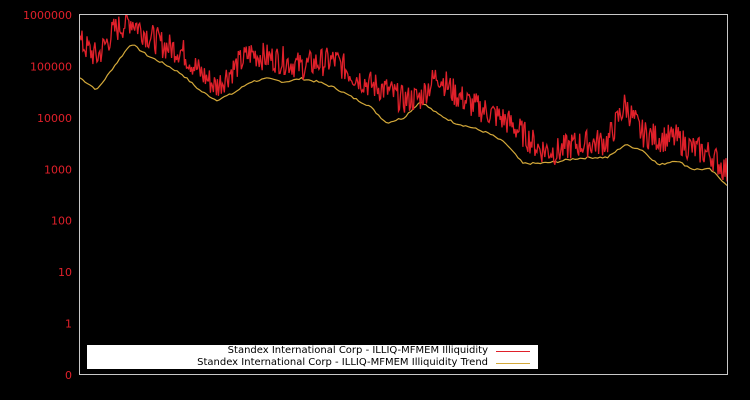 The width and height of the screenshot is (750, 400). I want to click on y-tick-label: 10000, so click(54, 118).